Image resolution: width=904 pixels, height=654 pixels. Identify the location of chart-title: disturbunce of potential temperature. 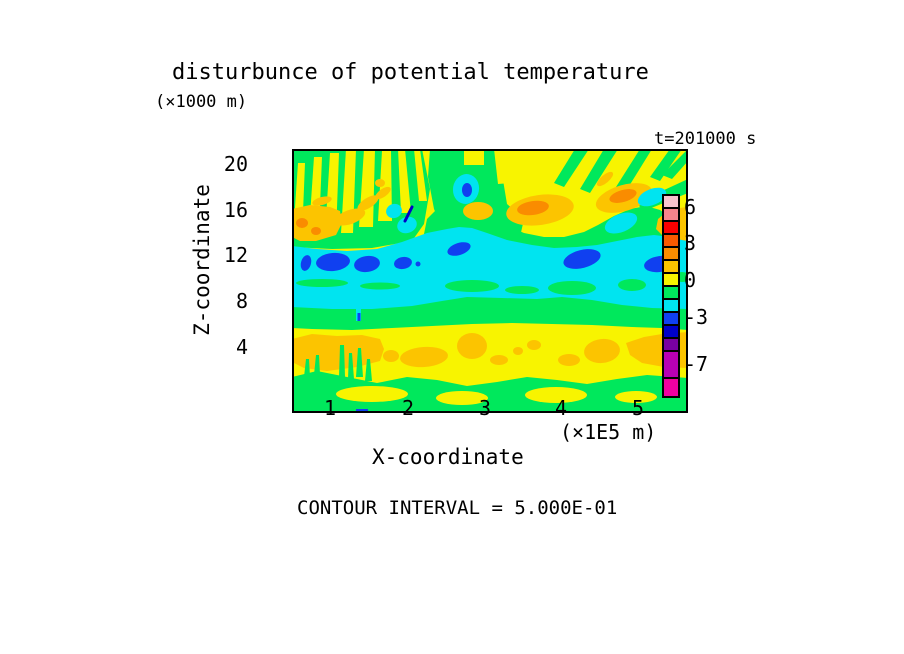
(410, 72).